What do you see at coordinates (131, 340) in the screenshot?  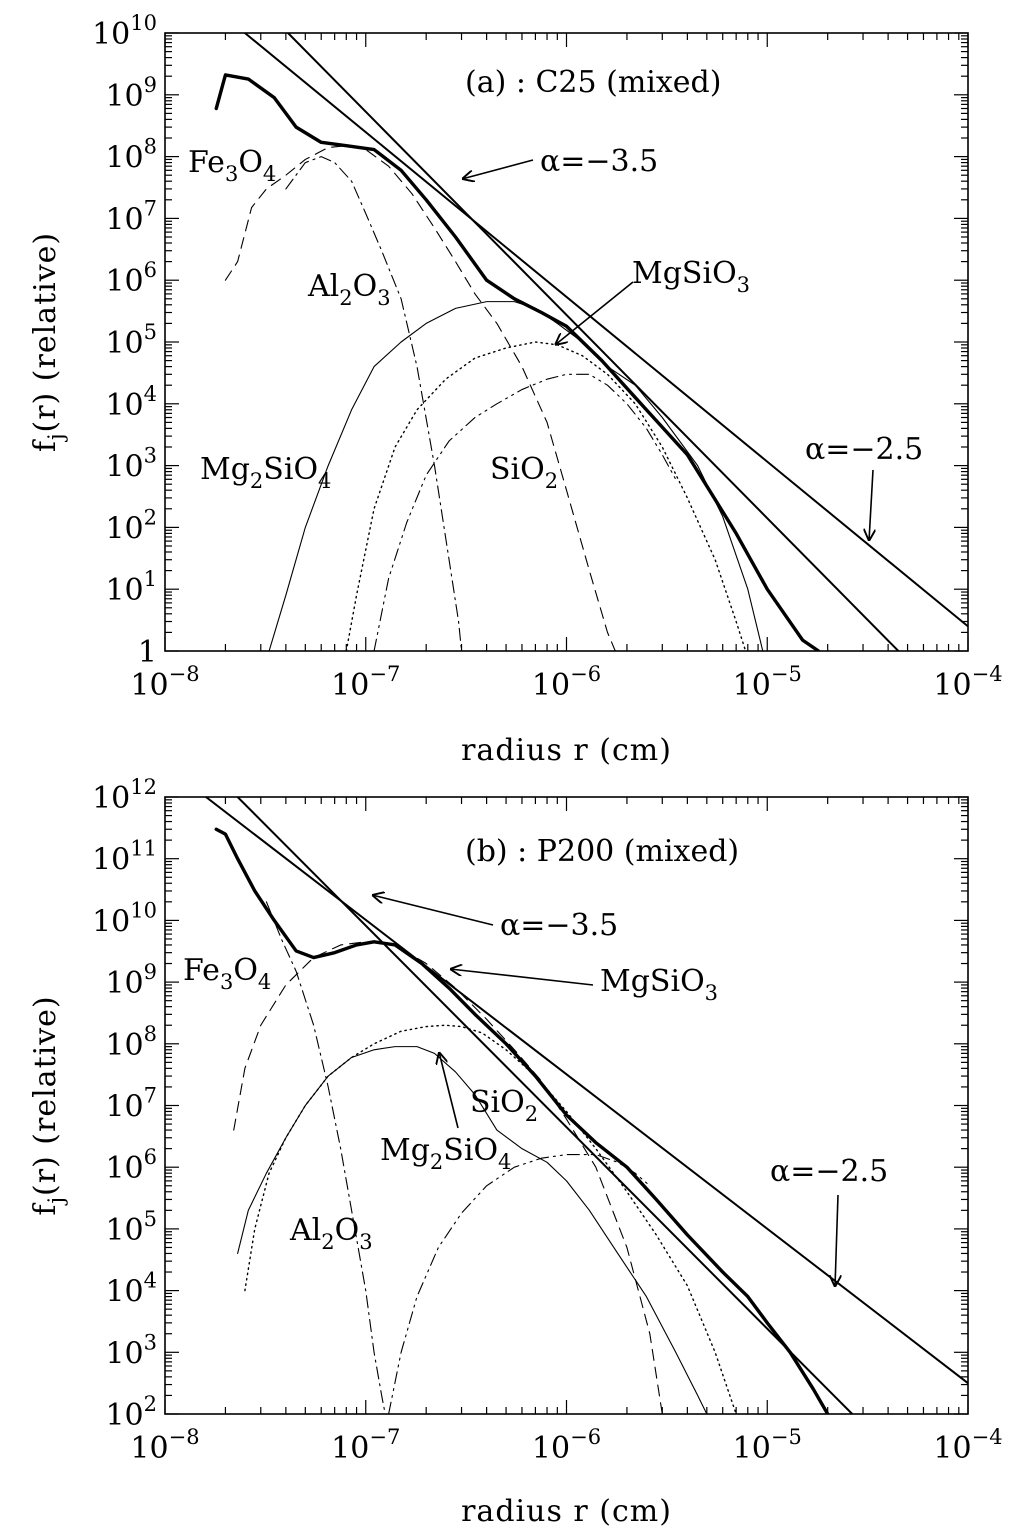 I see `y-tick-label: 10⁵` at bounding box center [131, 340].